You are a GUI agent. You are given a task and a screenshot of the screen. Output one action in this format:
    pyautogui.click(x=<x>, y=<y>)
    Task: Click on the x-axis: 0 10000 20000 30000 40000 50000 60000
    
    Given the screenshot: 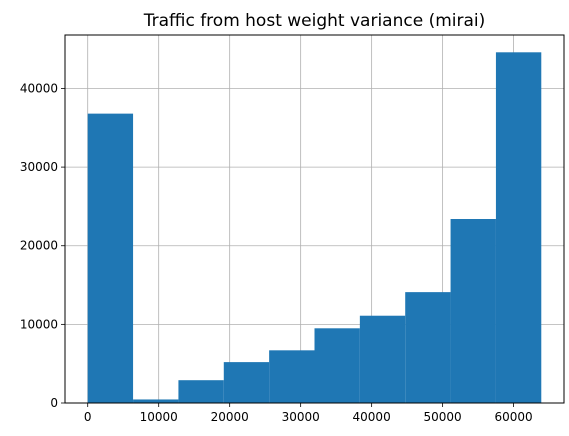 What is the action you would take?
    pyautogui.click(x=308, y=413)
    